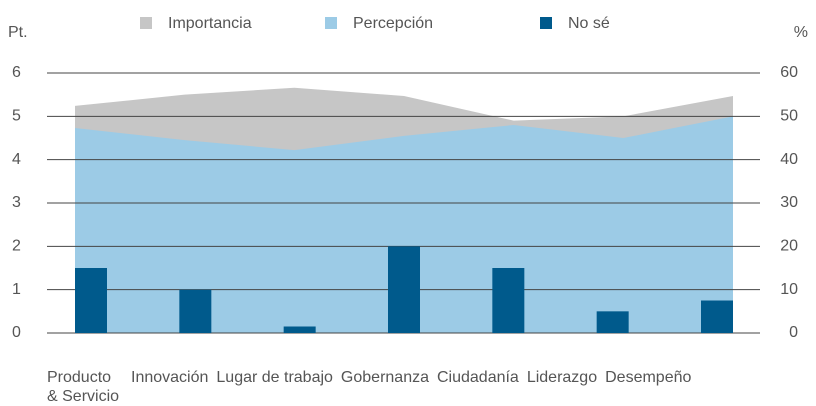 The height and width of the screenshot is (406, 816). What do you see at coordinates (18, 32) in the screenshot?
I see `y-axis-label: Pt.` at bounding box center [18, 32].